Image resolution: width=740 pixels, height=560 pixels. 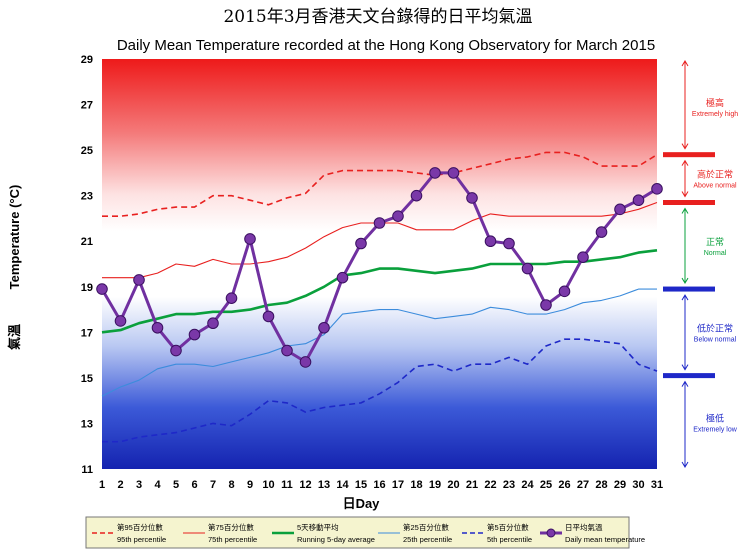 I want to click on legend-label: 5th percentile, so click(x=509, y=539).